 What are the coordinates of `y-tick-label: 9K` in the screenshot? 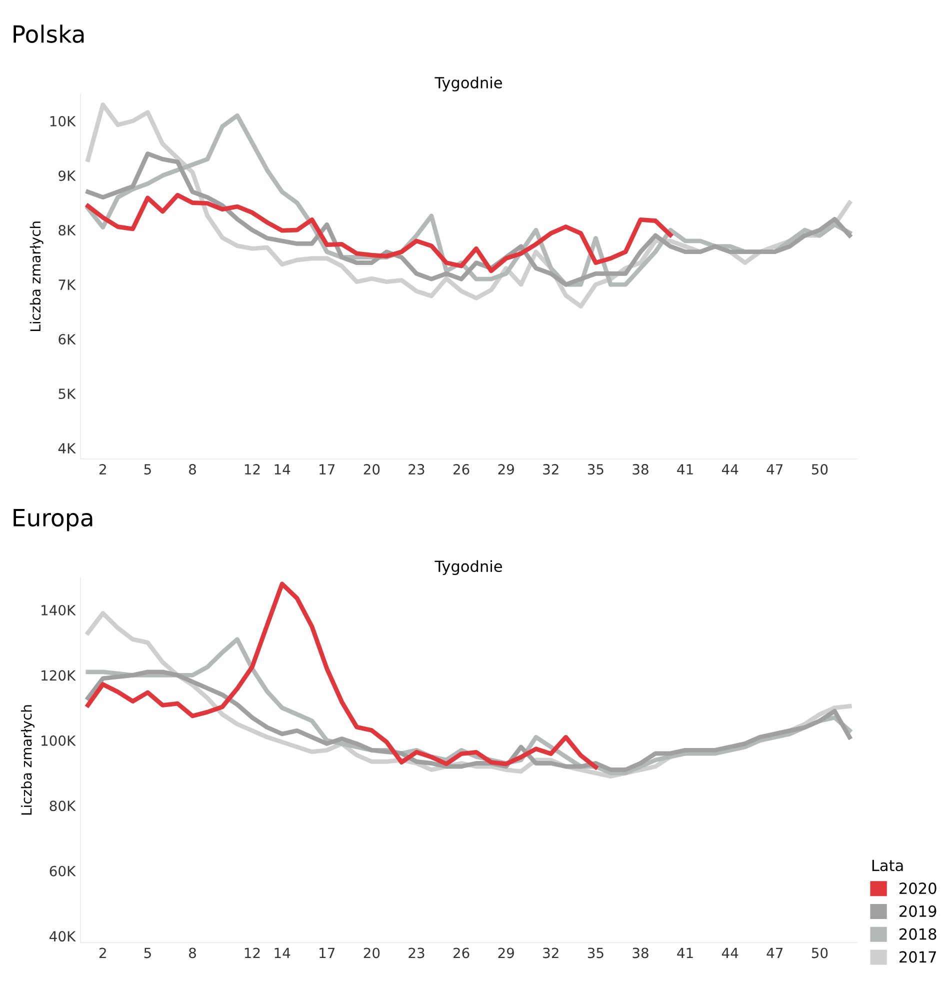 It's located at (67, 175).